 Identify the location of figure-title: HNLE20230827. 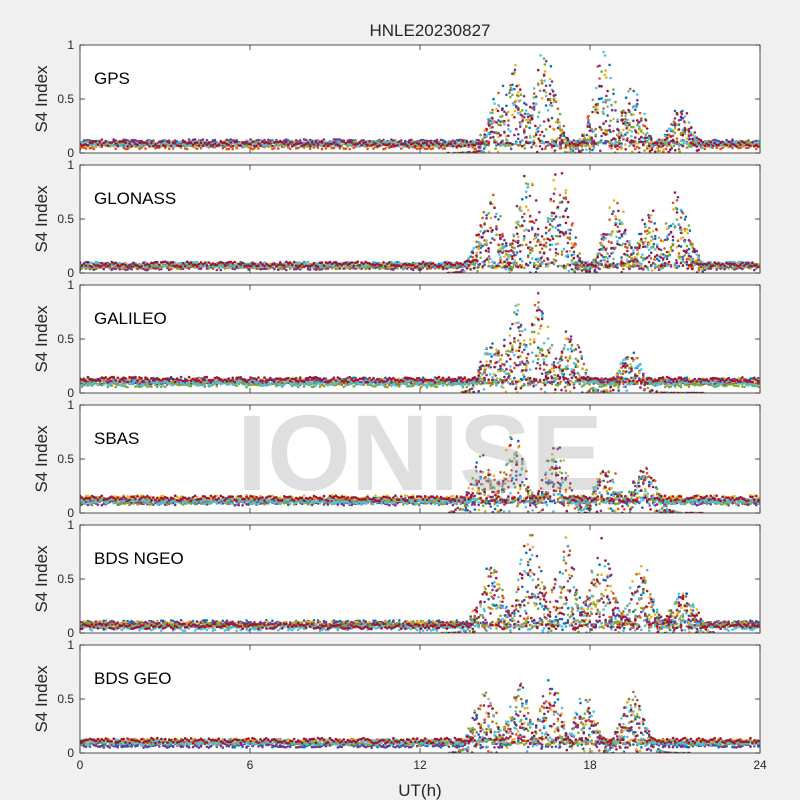
(430, 30).